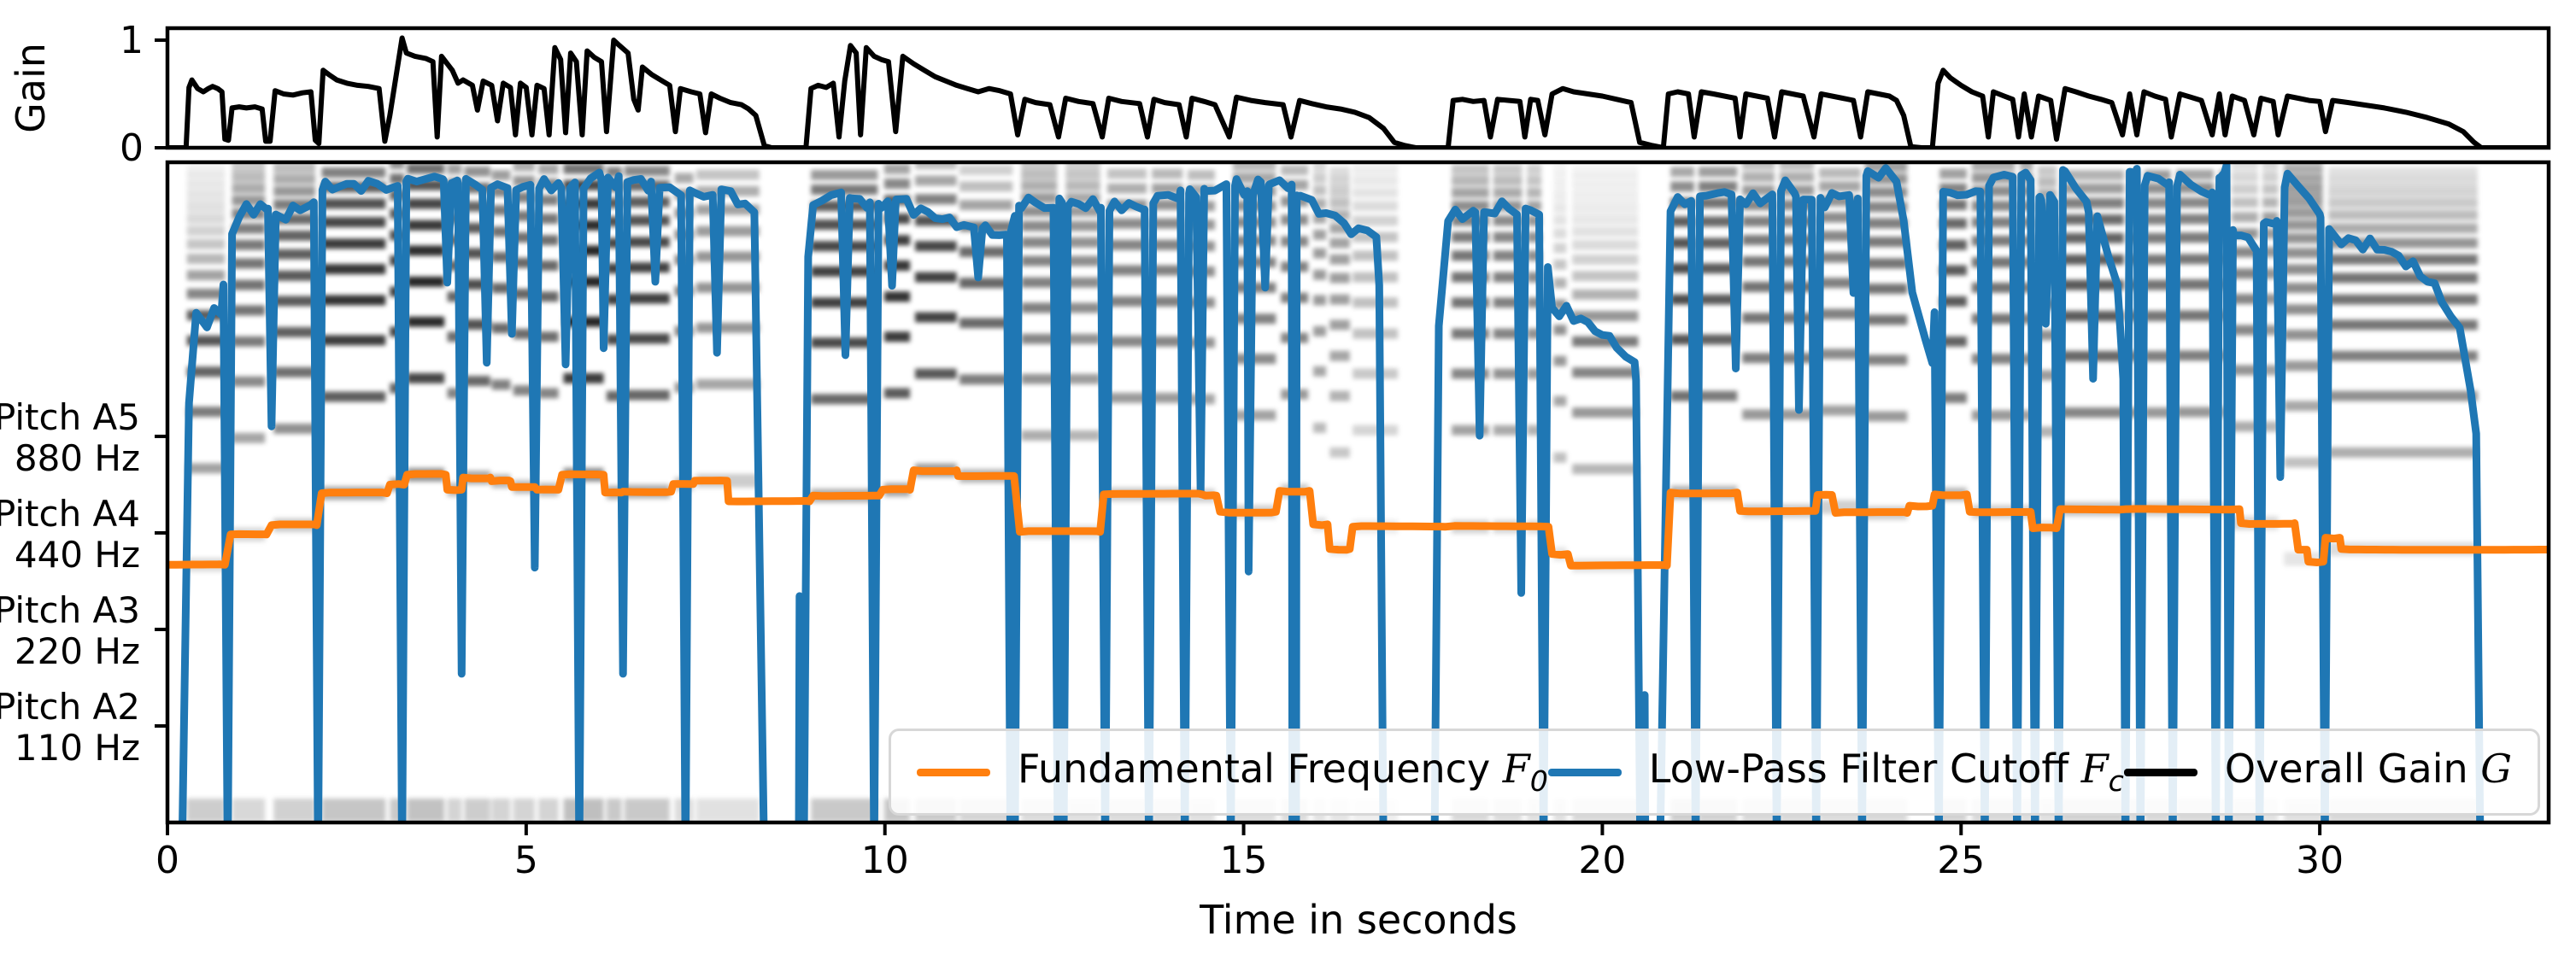  Describe the element at coordinates (1886, 772) in the screenshot. I see `legend-label-cutoff: Low-Pass Filter Cutoff Fc` at that location.